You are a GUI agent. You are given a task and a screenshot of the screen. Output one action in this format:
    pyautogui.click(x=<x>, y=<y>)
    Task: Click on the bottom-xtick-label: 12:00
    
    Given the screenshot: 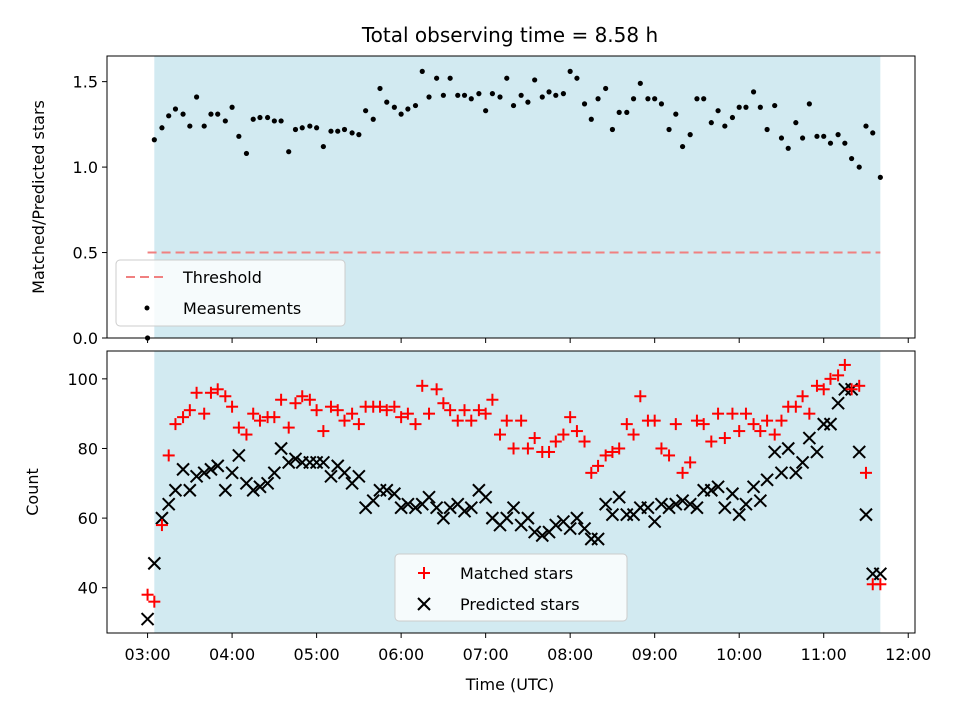 What is the action you would take?
    pyautogui.click(x=908, y=654)
    